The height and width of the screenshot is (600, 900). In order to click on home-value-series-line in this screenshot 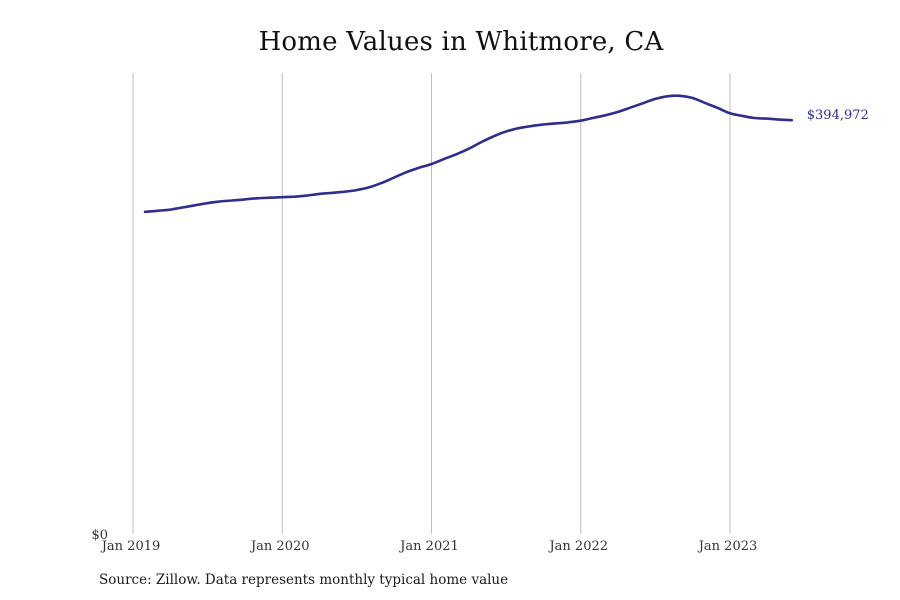, I will do `click(468, 154)`.